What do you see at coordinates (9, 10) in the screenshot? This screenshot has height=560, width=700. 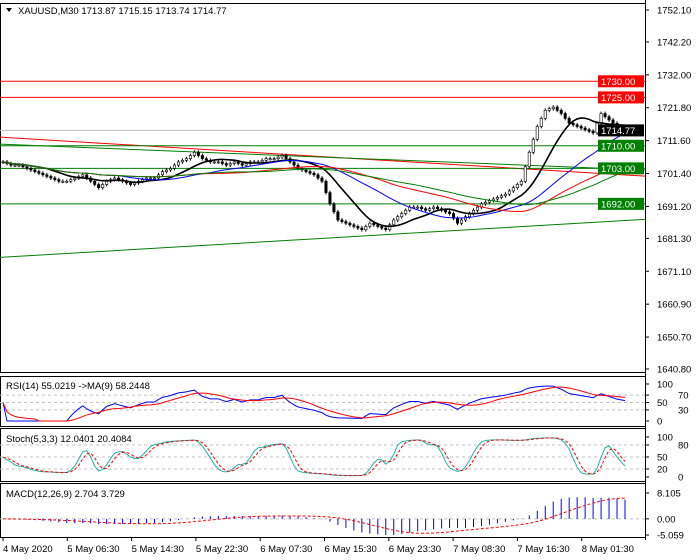 I see `dropdown-arrow-icon` at bounding box center [9, 10].